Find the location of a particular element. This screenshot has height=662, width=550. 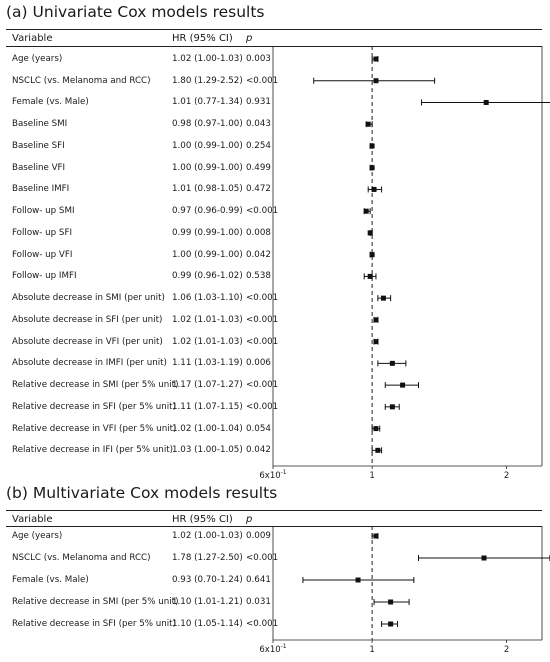

row-p-value: 0.931 is located at coordinates (258, 102).